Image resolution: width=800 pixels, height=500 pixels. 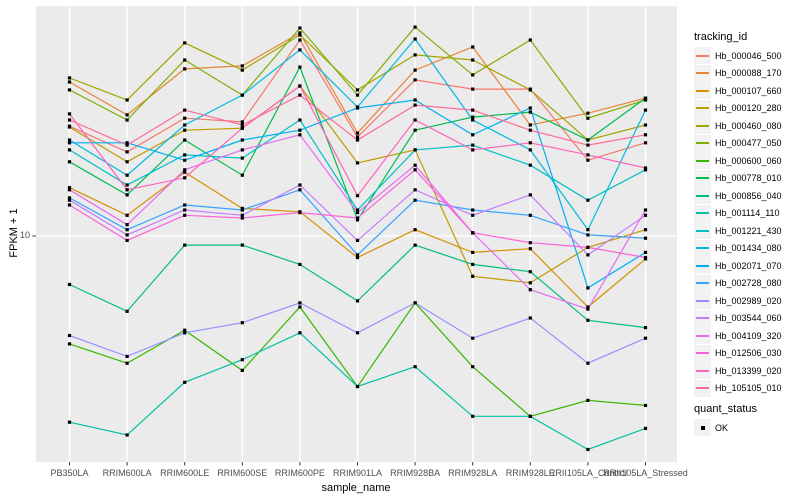 I want to click on legend-item: Hb_004109_320, so click(x=746, y=336).